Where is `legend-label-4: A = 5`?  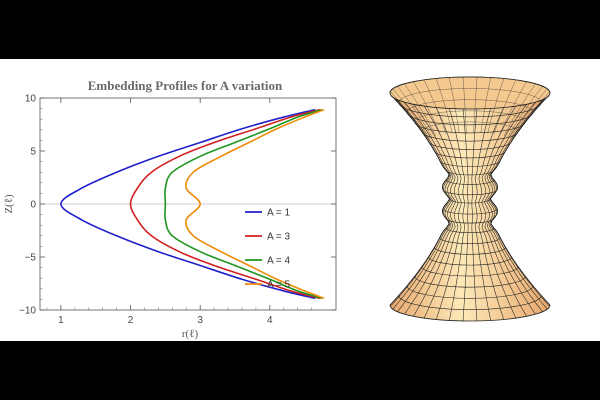
legend-label-4: A = 5 is located at coordinates (279, 285).